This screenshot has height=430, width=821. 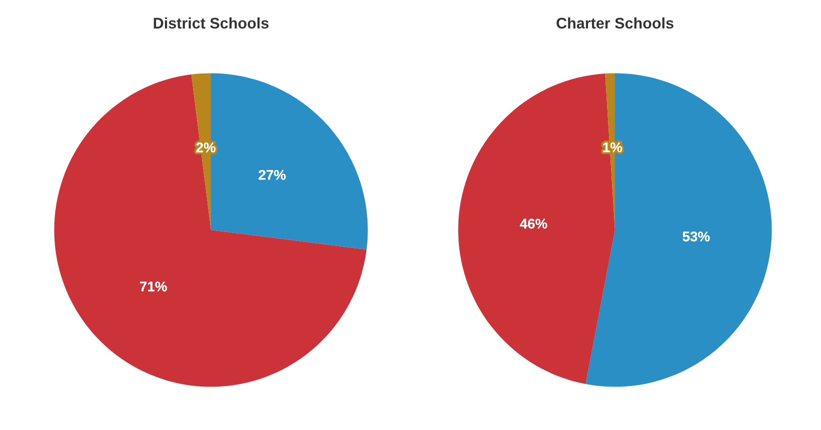 What do you see at coordinates (696, 237) in the screenshot?
I see `data-label: 53%` at bounding box center [696, 237].